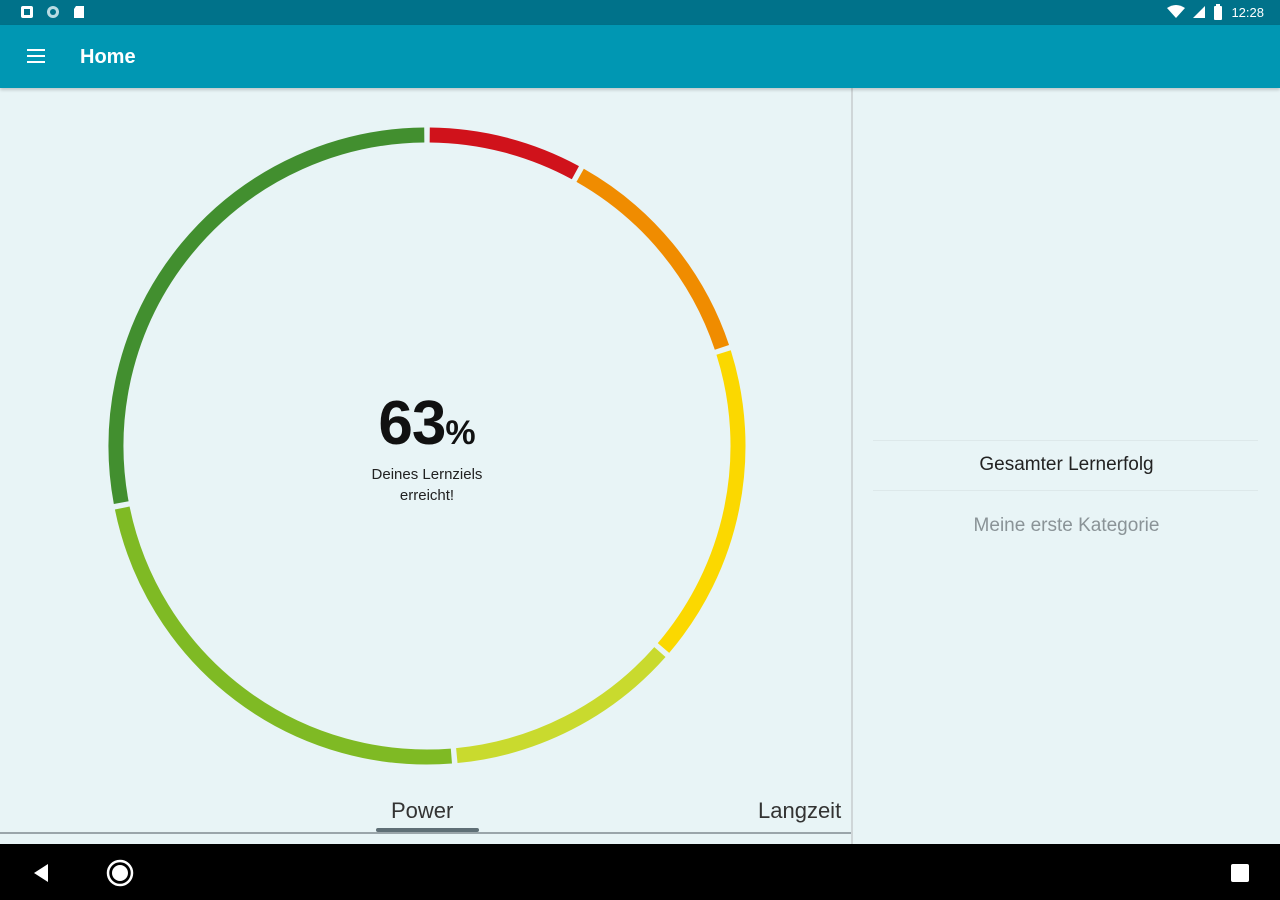  I want to click on wifi-icon, so click(1176, 11).